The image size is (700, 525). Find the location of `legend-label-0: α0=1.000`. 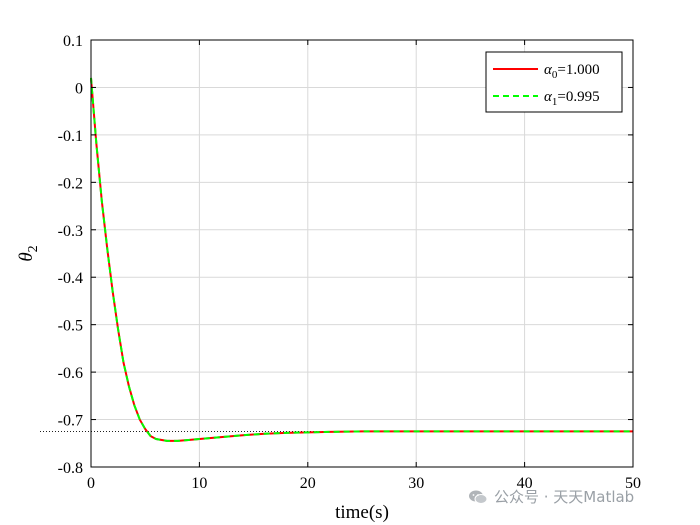

legend-label-0: α0=1.000 is located at coordinates (572, 71).